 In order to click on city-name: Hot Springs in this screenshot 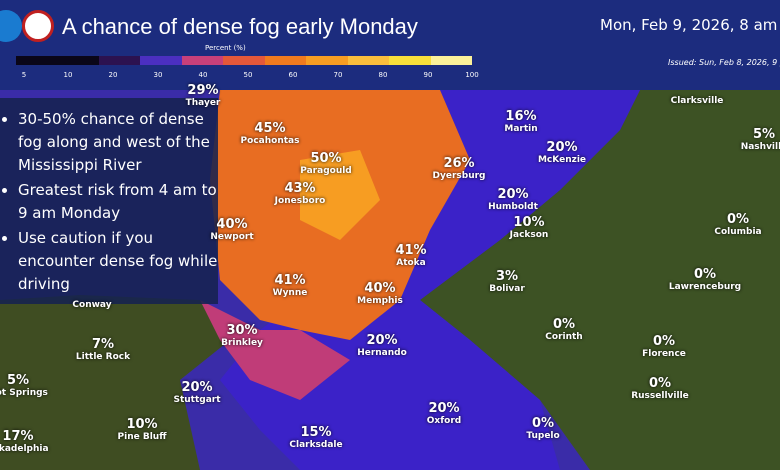, I will do `click(24, 393)`.